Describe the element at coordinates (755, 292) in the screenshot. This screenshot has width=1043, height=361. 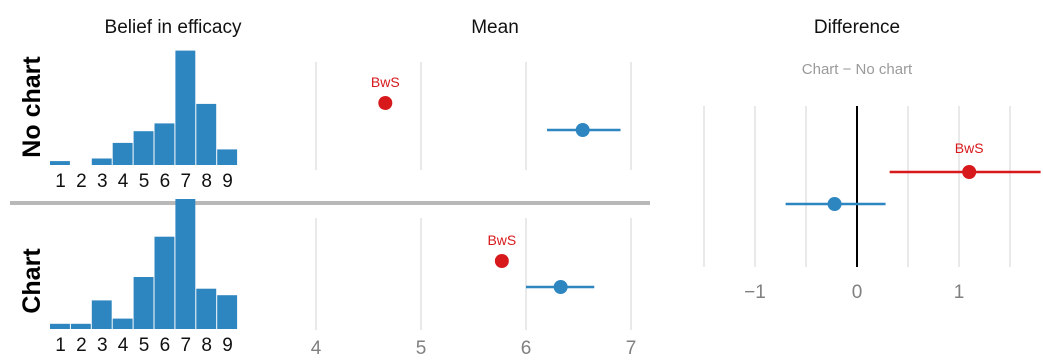
I see `diff-tick-label: −1` at that location.